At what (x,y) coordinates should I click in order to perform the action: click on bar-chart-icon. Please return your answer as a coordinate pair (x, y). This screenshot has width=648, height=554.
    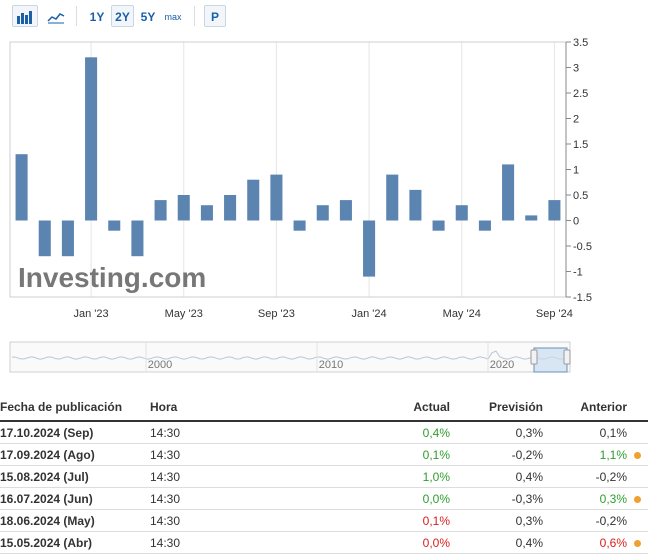
    Looking at the image, I should click on (24, 17).